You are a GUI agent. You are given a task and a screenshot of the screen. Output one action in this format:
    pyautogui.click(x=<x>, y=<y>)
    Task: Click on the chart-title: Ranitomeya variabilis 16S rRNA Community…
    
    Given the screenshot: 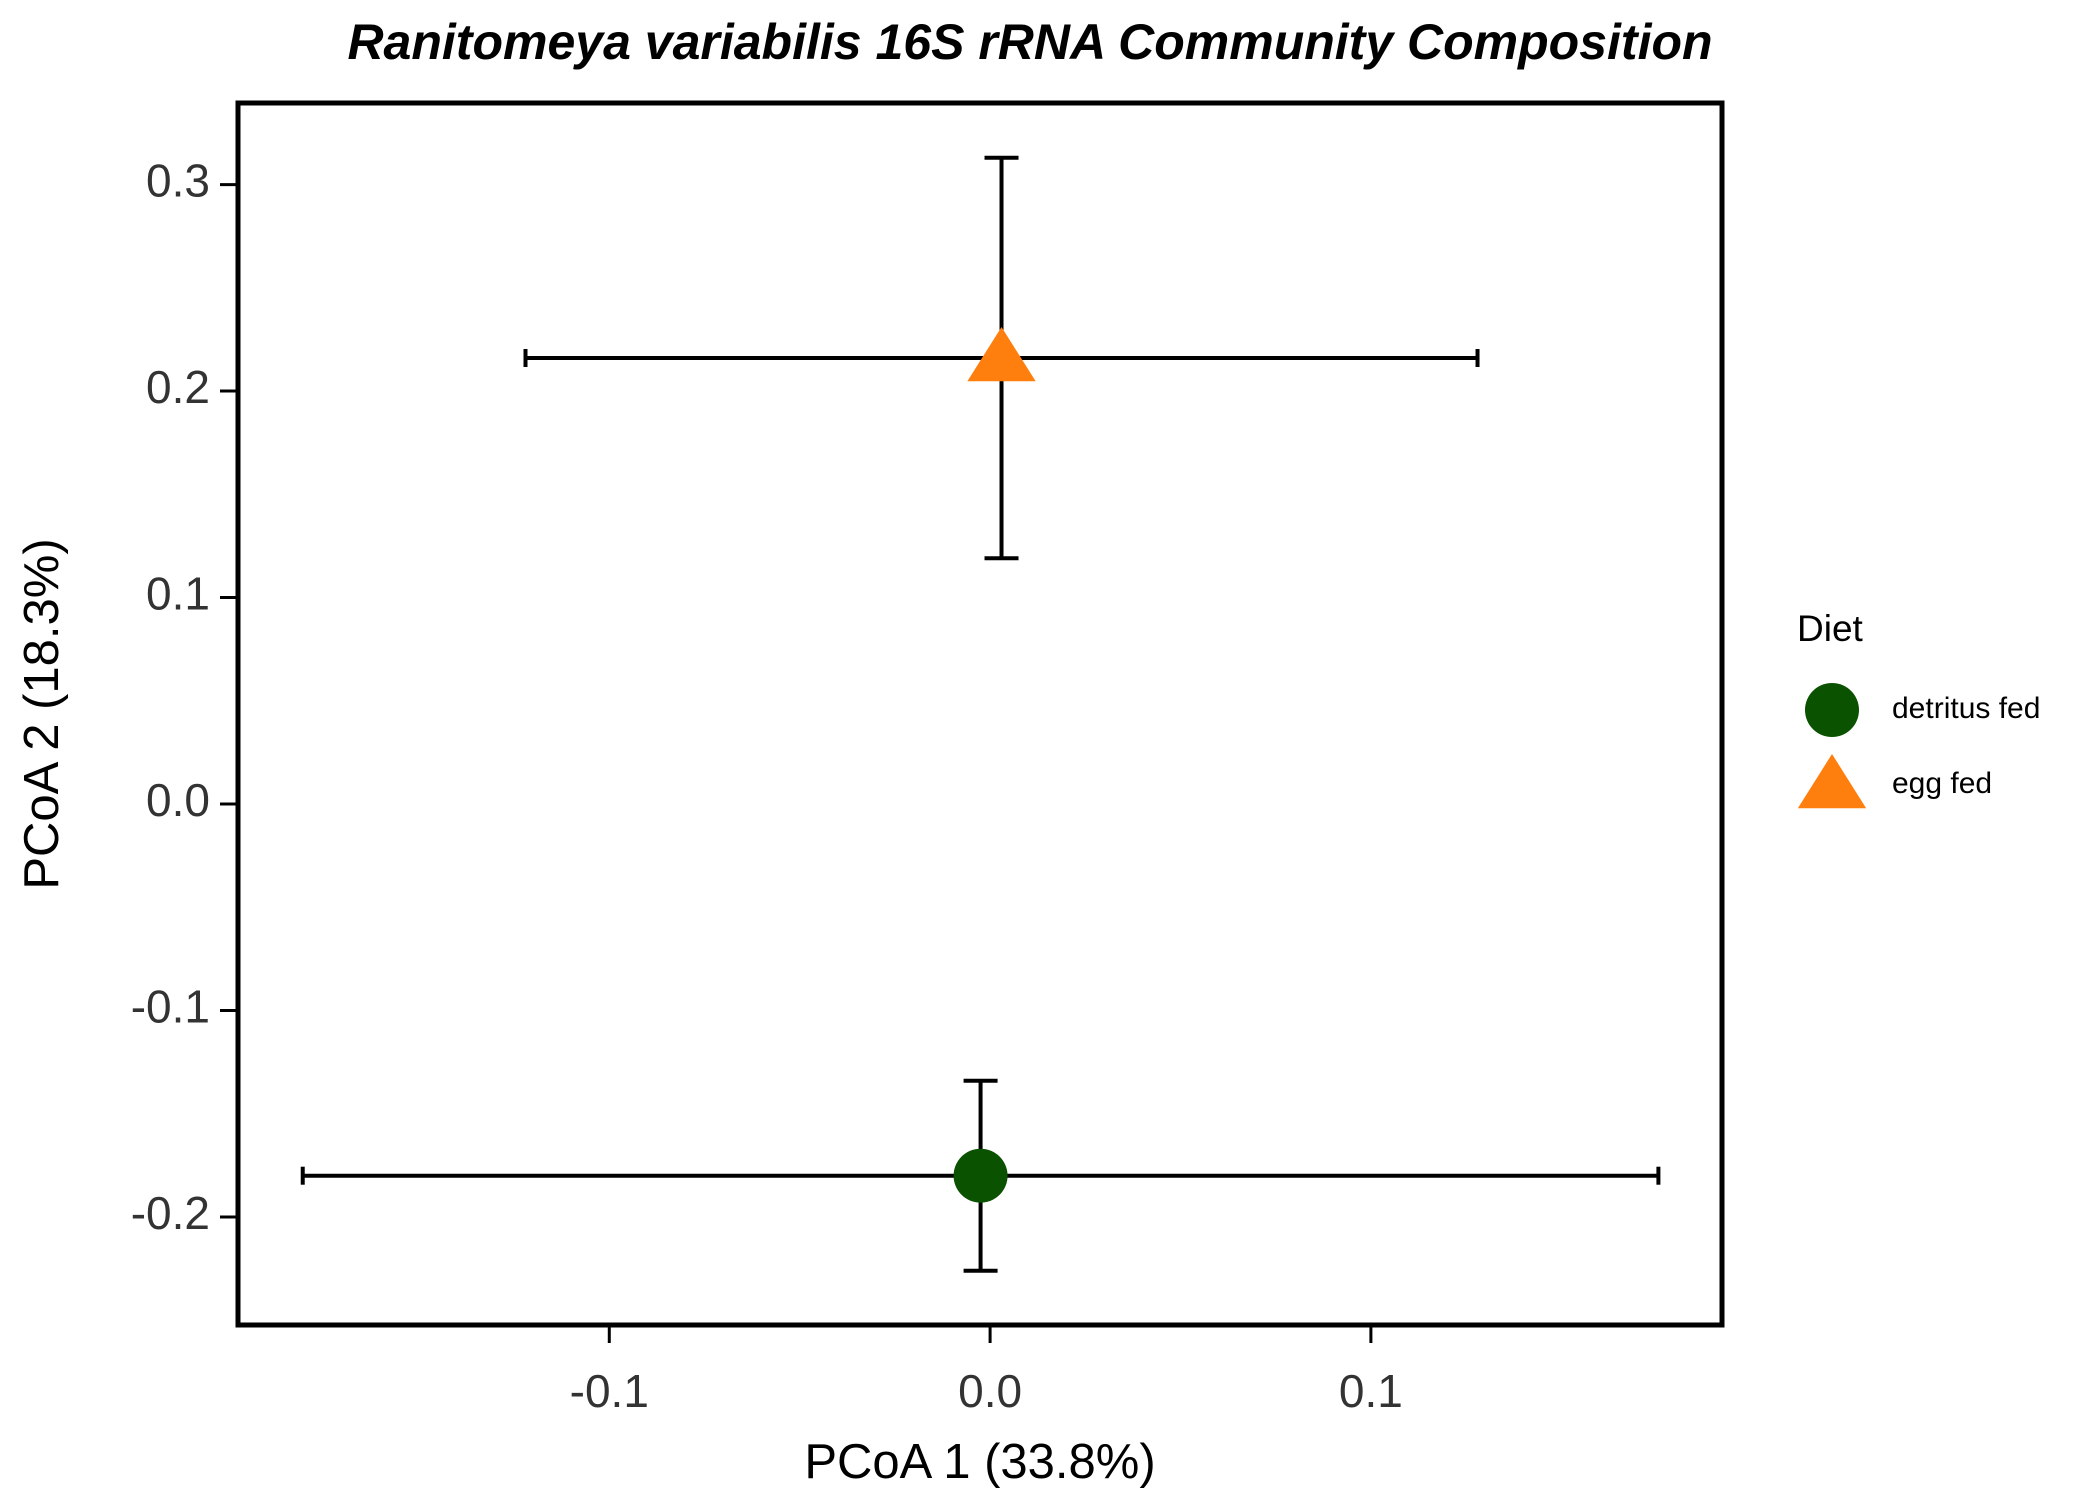 What is the action you would take?
    pyautogui.click(x=1029, y=42)
    